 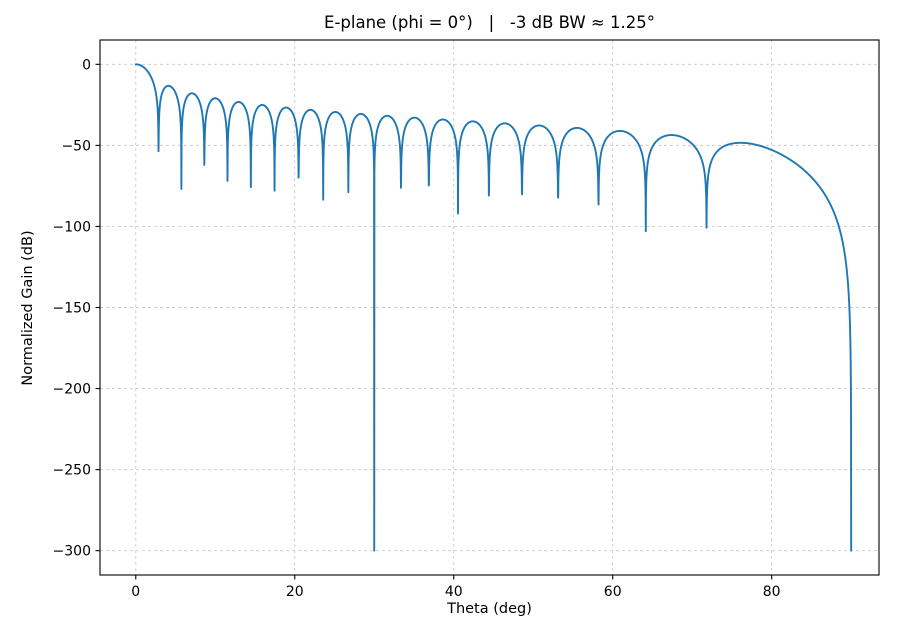 What do you see at coordinates (76, 146) in the screenshot?
I see `y-tick-label: −50` at bounding box center [76, 146].